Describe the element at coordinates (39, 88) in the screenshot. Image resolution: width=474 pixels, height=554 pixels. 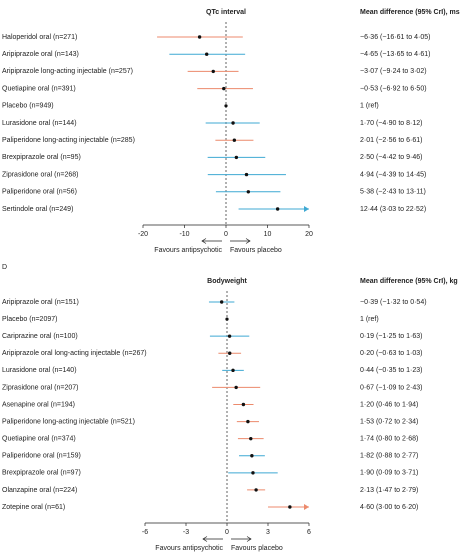
I see `row-label: Quetiapine oral (n=391)` at that location.